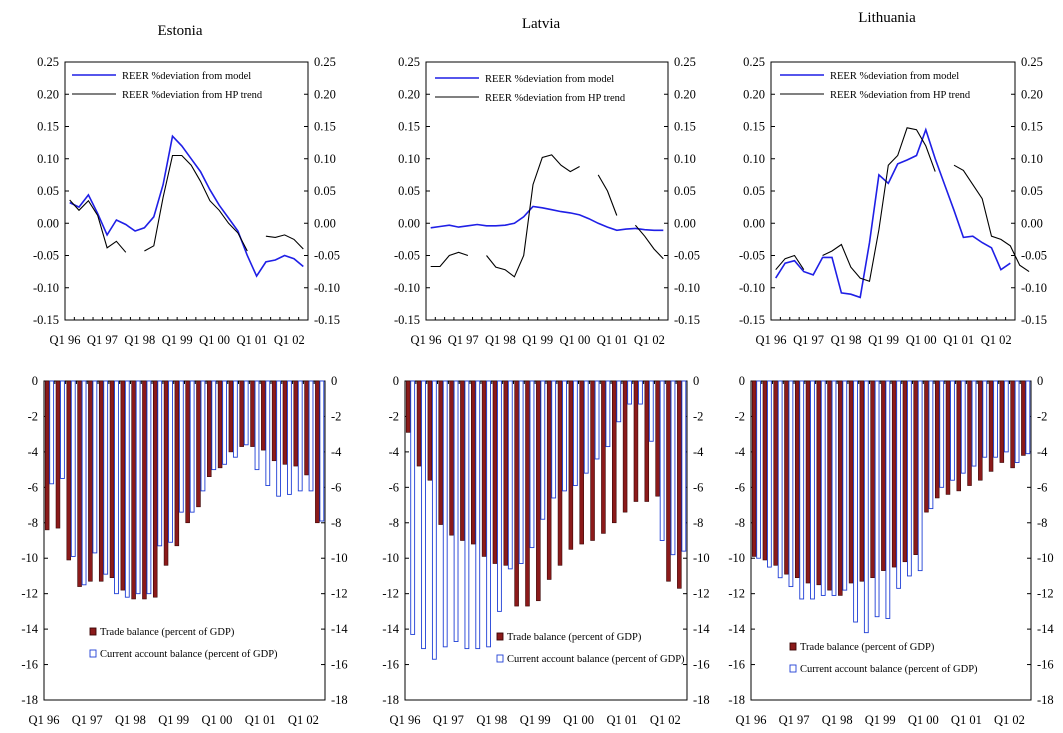  What do you see at coordinates (701, 700) in the screenshot?
I see `y-tick-label-right: -18` at bounding box center [701, 700].